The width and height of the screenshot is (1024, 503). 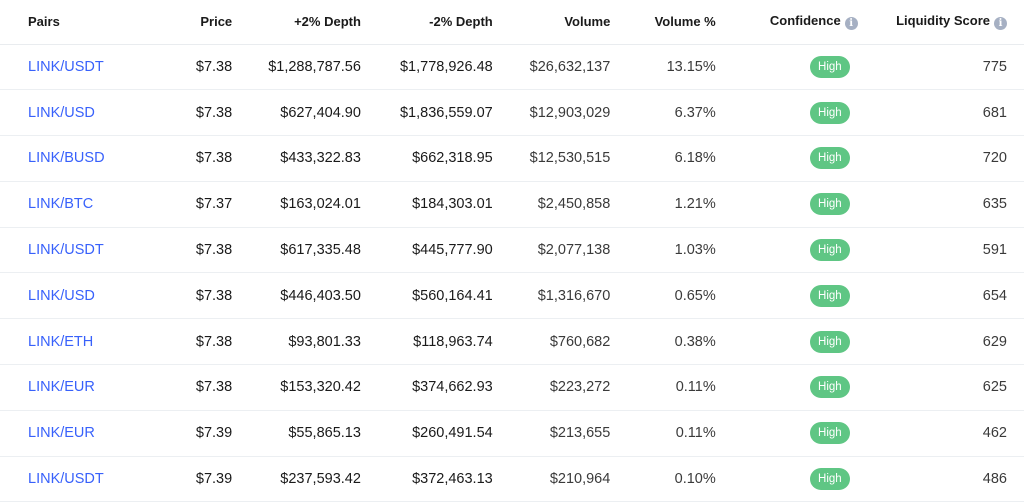 I want to click on plus-depth-cell: $617,335.48, so click(x=296, y=250).